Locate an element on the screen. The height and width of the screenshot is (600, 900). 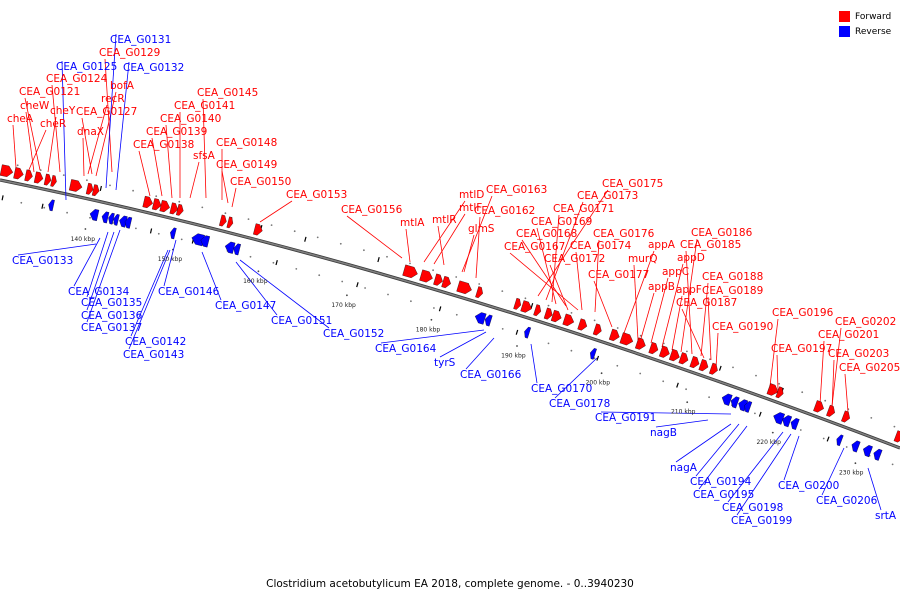
reverse-gene-label: srtA is located at coordinates (886, 516).